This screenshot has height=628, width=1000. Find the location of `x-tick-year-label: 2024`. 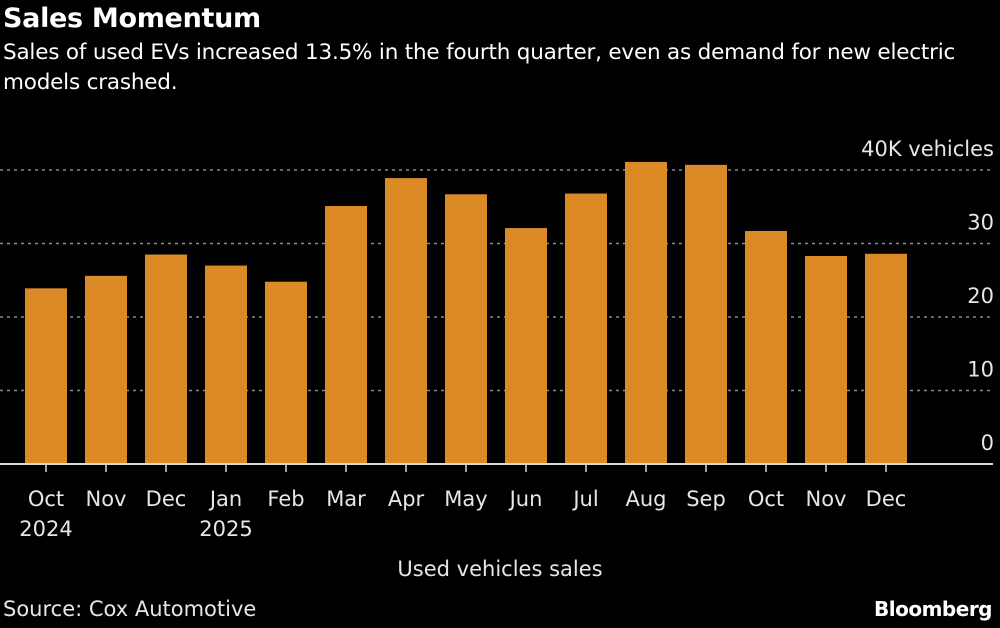

x-tick-year-label: 2024 is located at coordinates (45, 529).